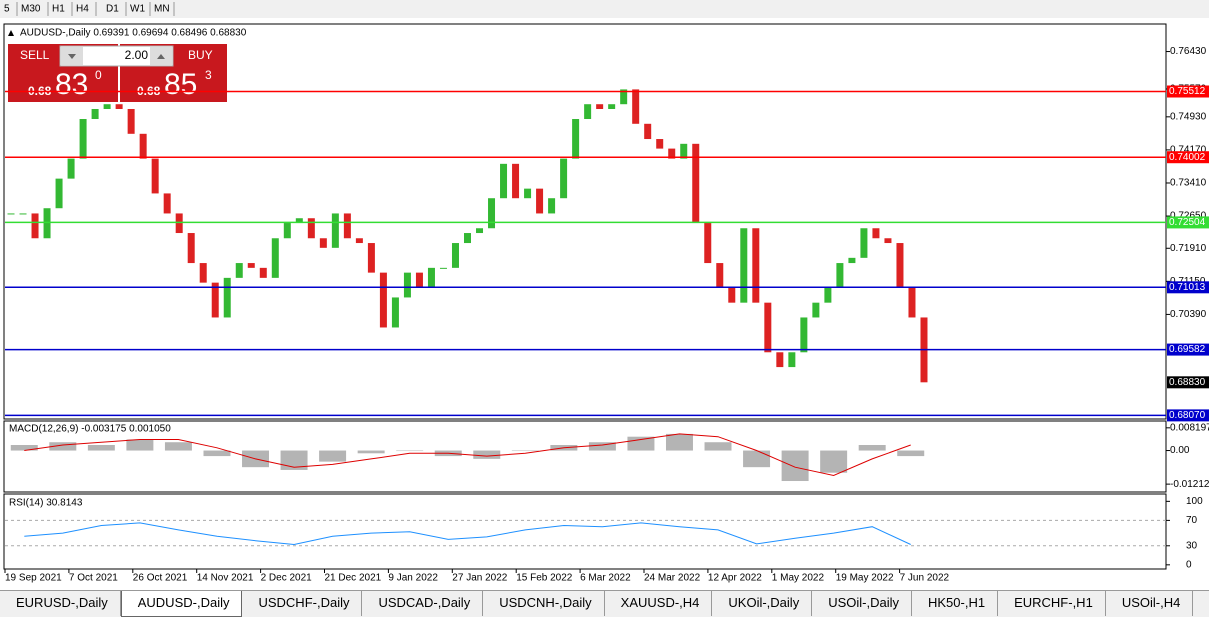 This screenshot has height=617, width=1209. I want to click on lots-input, so click(116, 56).